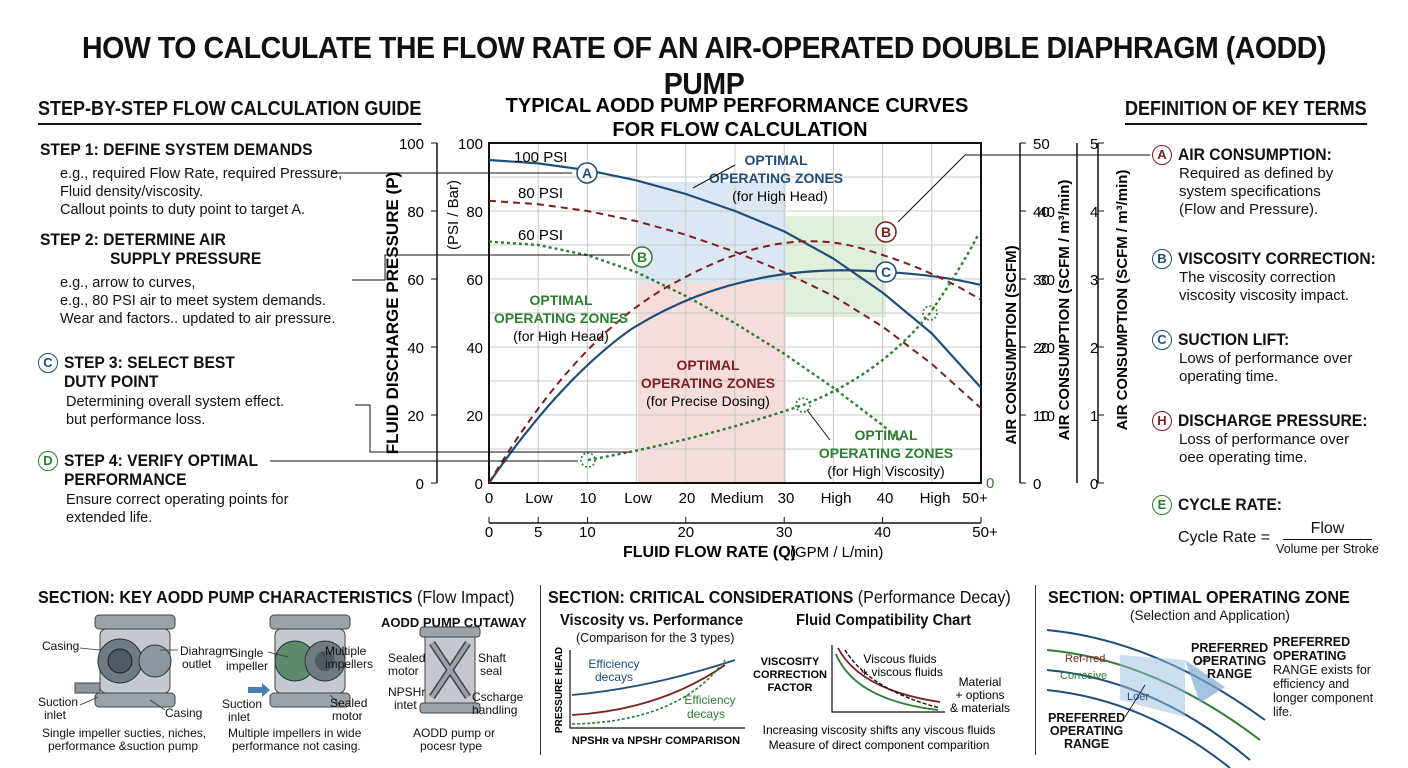 This screenshot has height=768, width=1408. Describe the element at coordinates (687, 498) in the screenshot. I see `x-tick-top-label: 20` at that location.